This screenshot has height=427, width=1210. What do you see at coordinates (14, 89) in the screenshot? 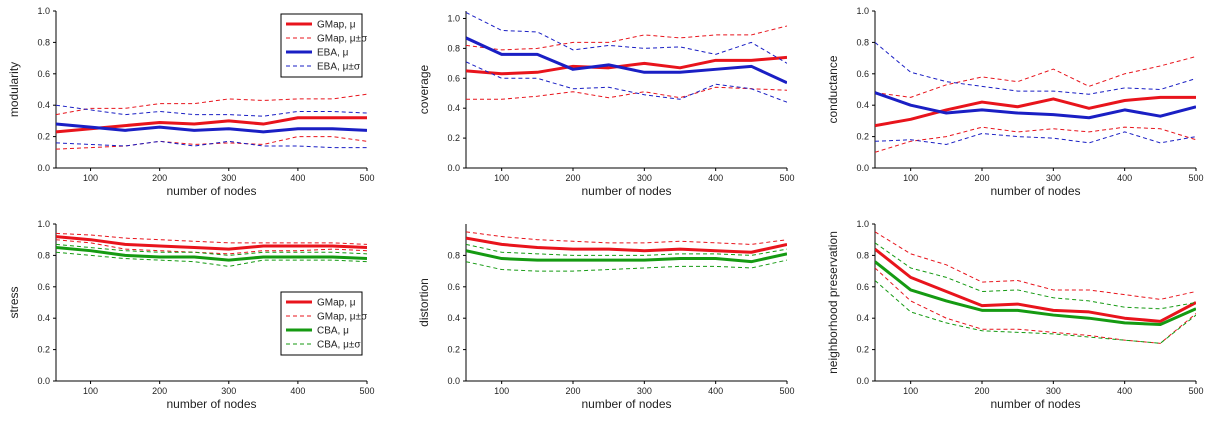
I see `y-axis-label: modularity` at bounding box center [14, 89].